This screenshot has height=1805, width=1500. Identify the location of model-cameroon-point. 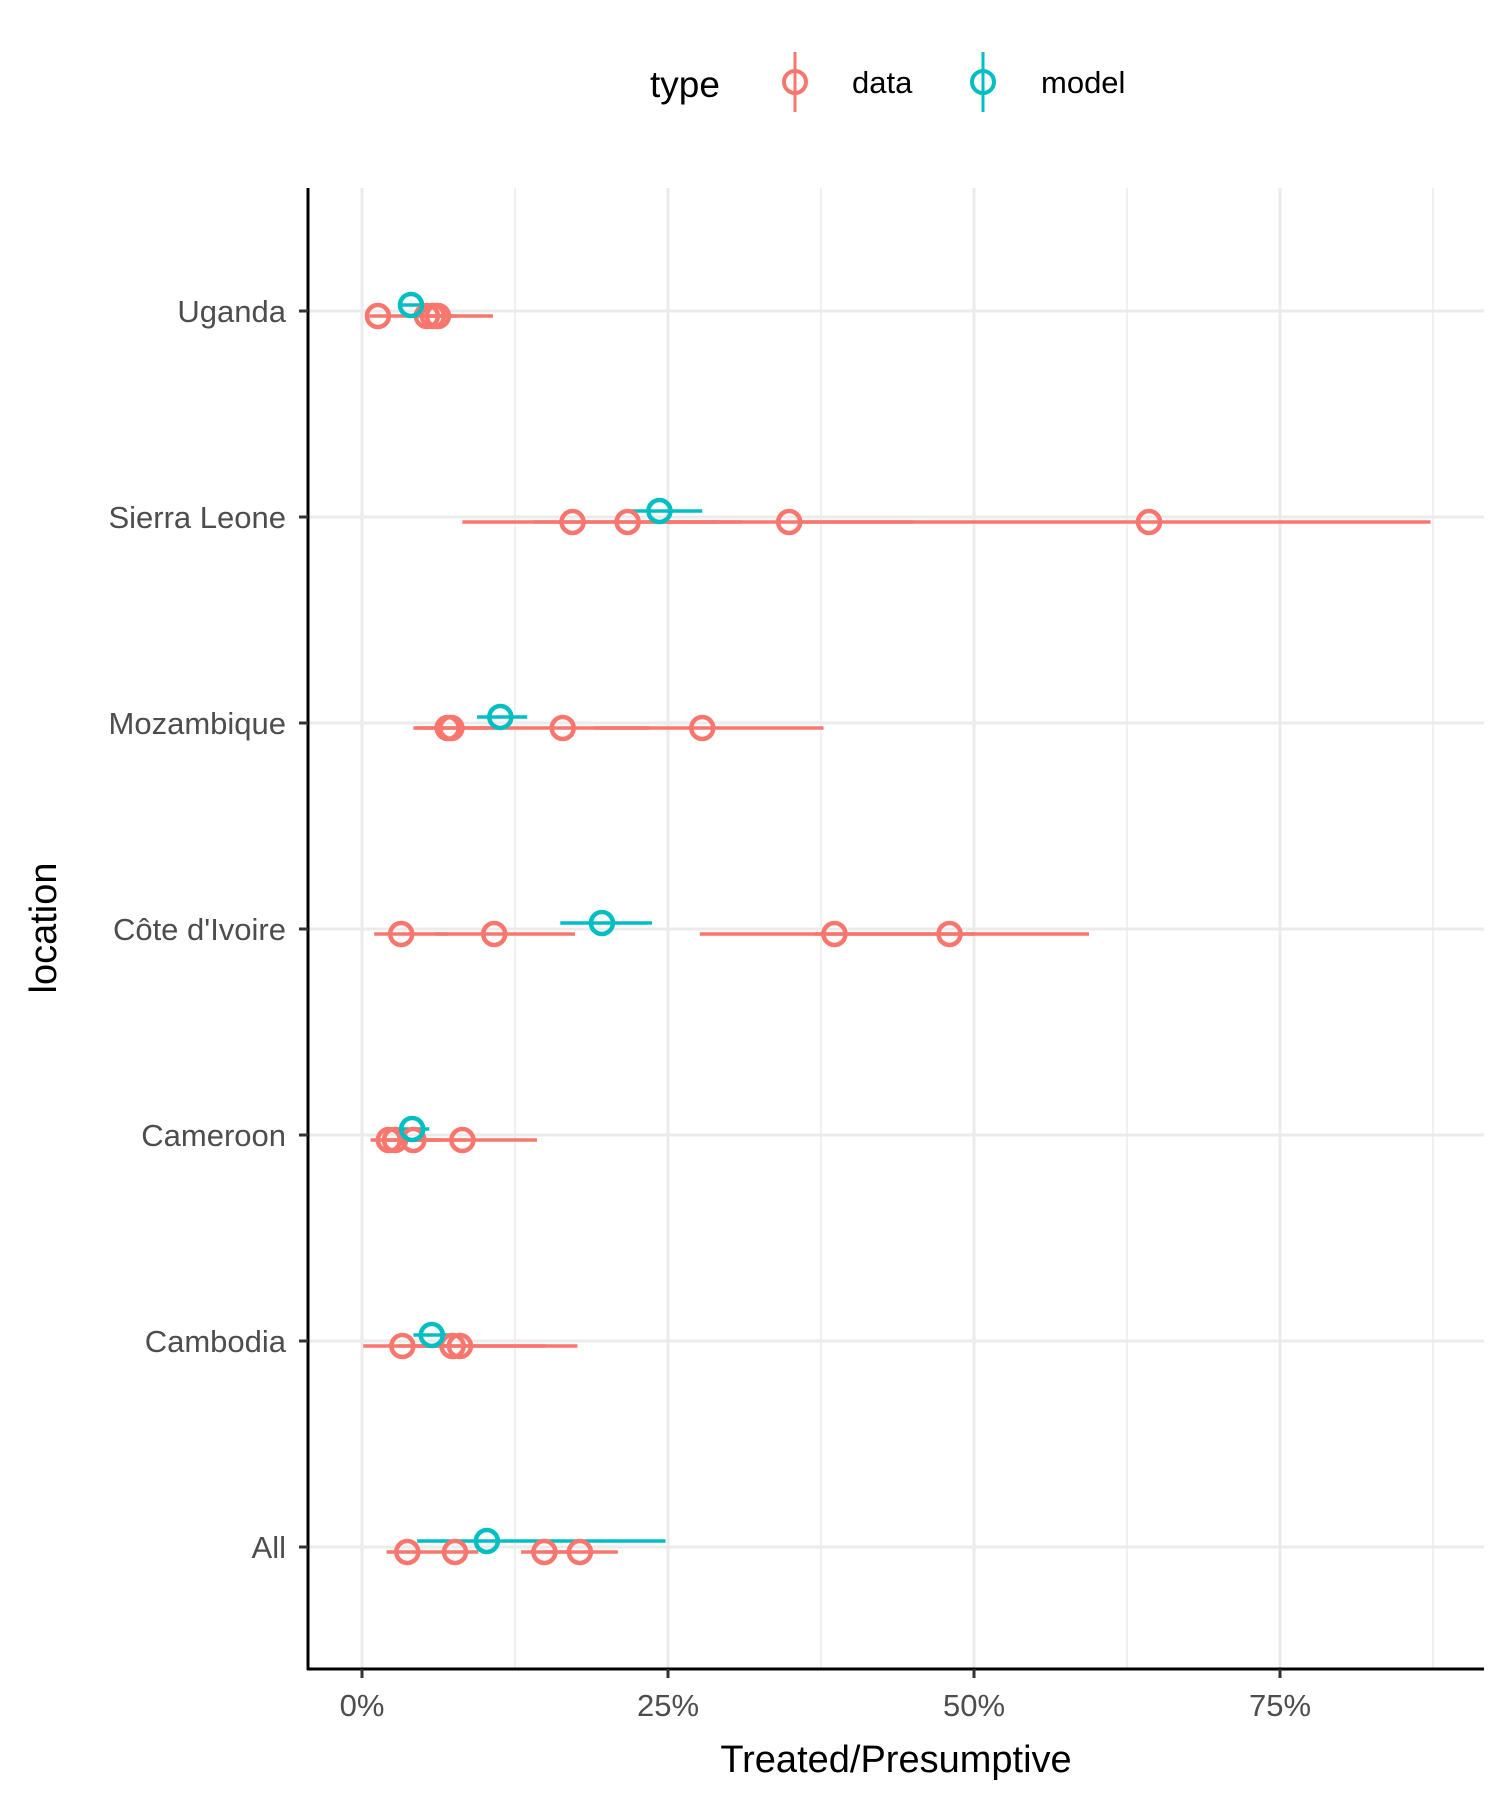
(412, 1129).